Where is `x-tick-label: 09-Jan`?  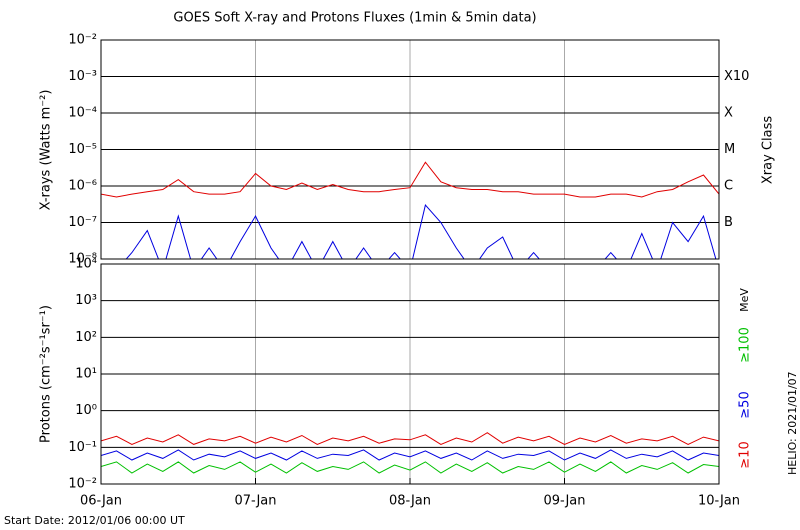
x-tick-label: 09-Jan is located at coordinates (565, 501).